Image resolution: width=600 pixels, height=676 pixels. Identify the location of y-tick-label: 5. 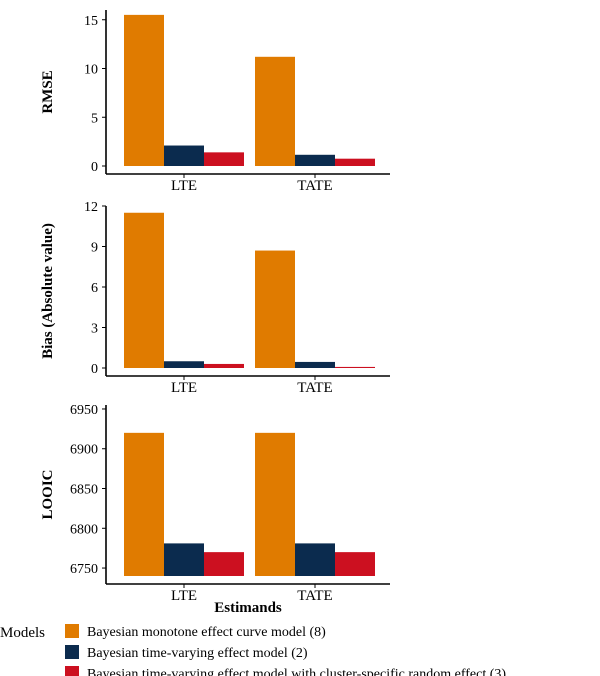
(94, 118).